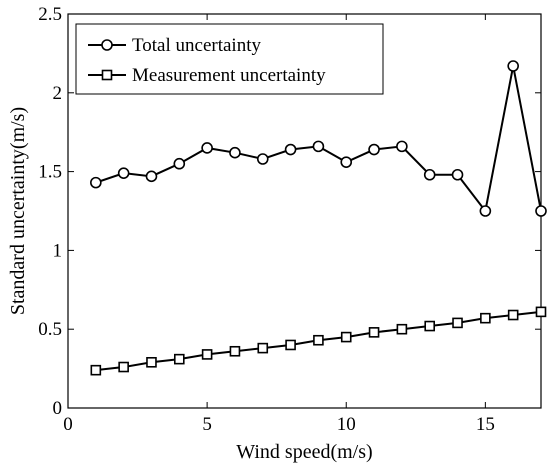 Image resolution: width=550 pixels, height=469 pixels. What do you see at coordinates (50, 172) in the screenshot?
I see `y-tick-label: 1.5` at bounding box center [50, 172].